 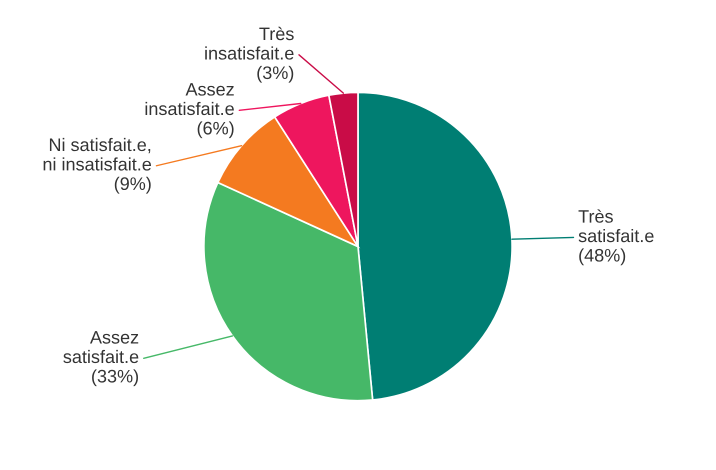 I want to click on slice-label: Très insatisfait.e, so click(x=249, y=43).